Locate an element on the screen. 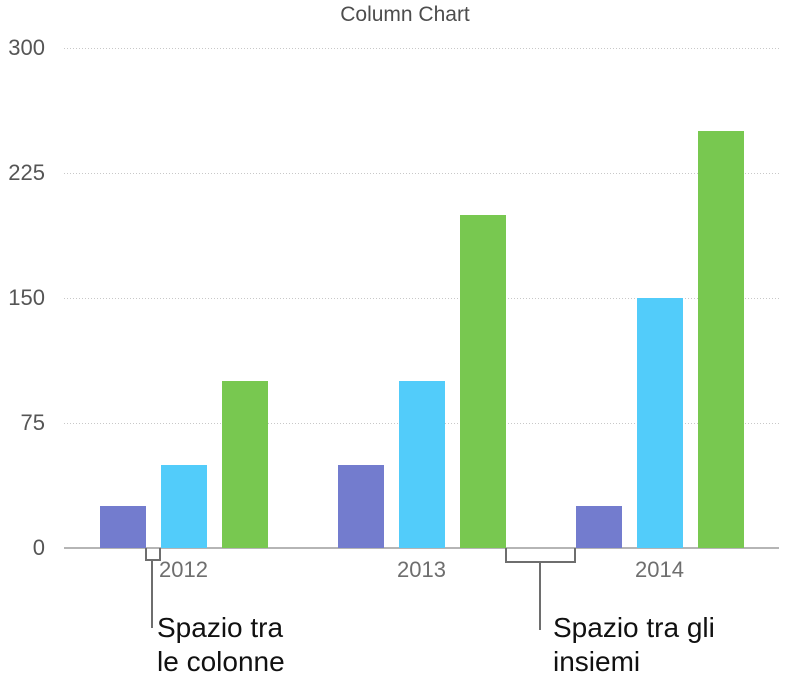 Image resolution: width=790 pixels, height=684 pixels. y-axis-label: 225 is located at coordinates (26, 172).